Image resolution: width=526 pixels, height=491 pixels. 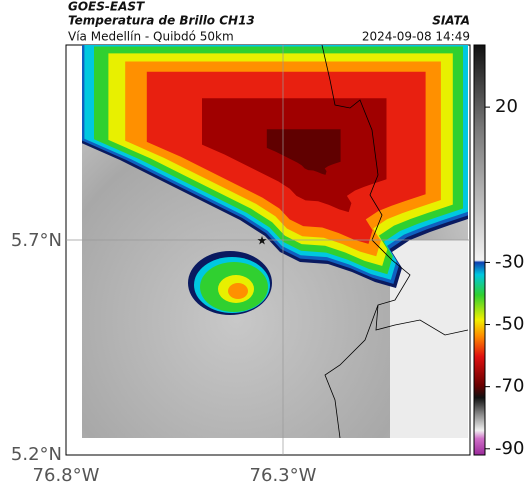 What do you see at coordinates (416, 37) in the screenshot?
I see `timestamp: 2024-09-08 14:49` at bounding box center [416, 37].